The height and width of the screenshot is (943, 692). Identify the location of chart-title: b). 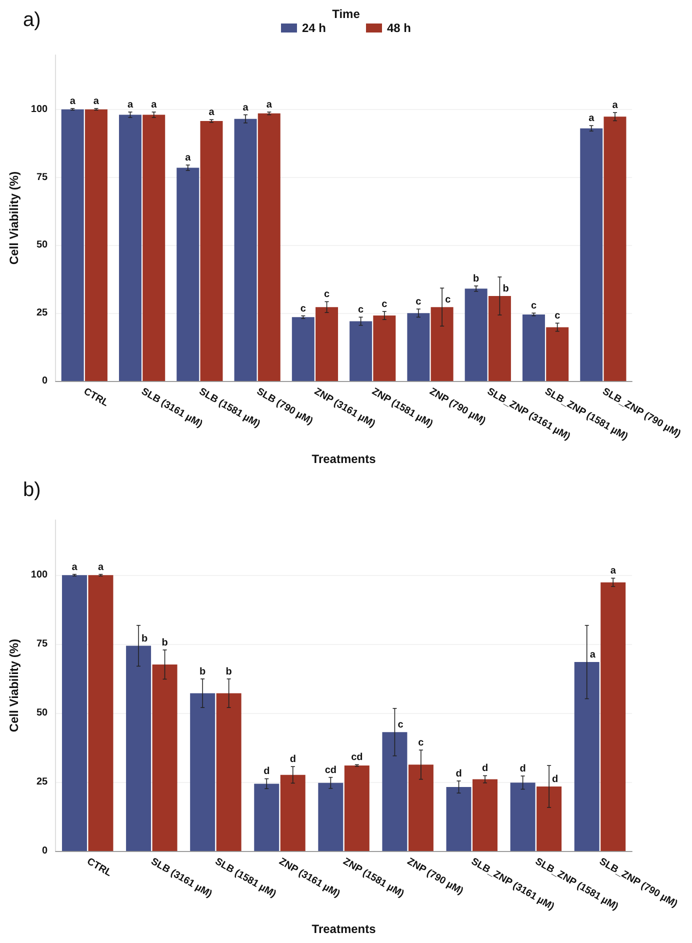
(32, 490).